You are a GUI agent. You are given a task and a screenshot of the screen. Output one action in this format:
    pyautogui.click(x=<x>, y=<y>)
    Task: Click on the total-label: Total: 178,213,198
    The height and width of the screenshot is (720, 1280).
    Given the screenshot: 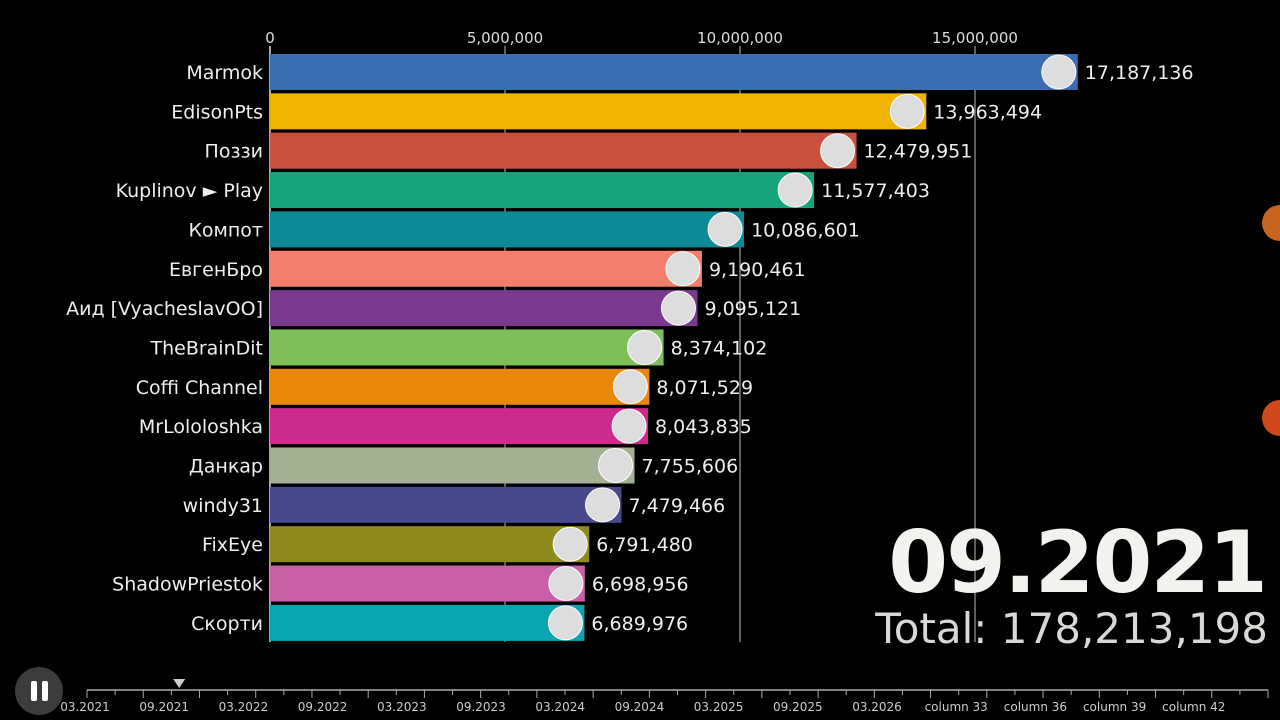 What is the action you would take?
    pyautogui.click(x=1071, y=628)
    